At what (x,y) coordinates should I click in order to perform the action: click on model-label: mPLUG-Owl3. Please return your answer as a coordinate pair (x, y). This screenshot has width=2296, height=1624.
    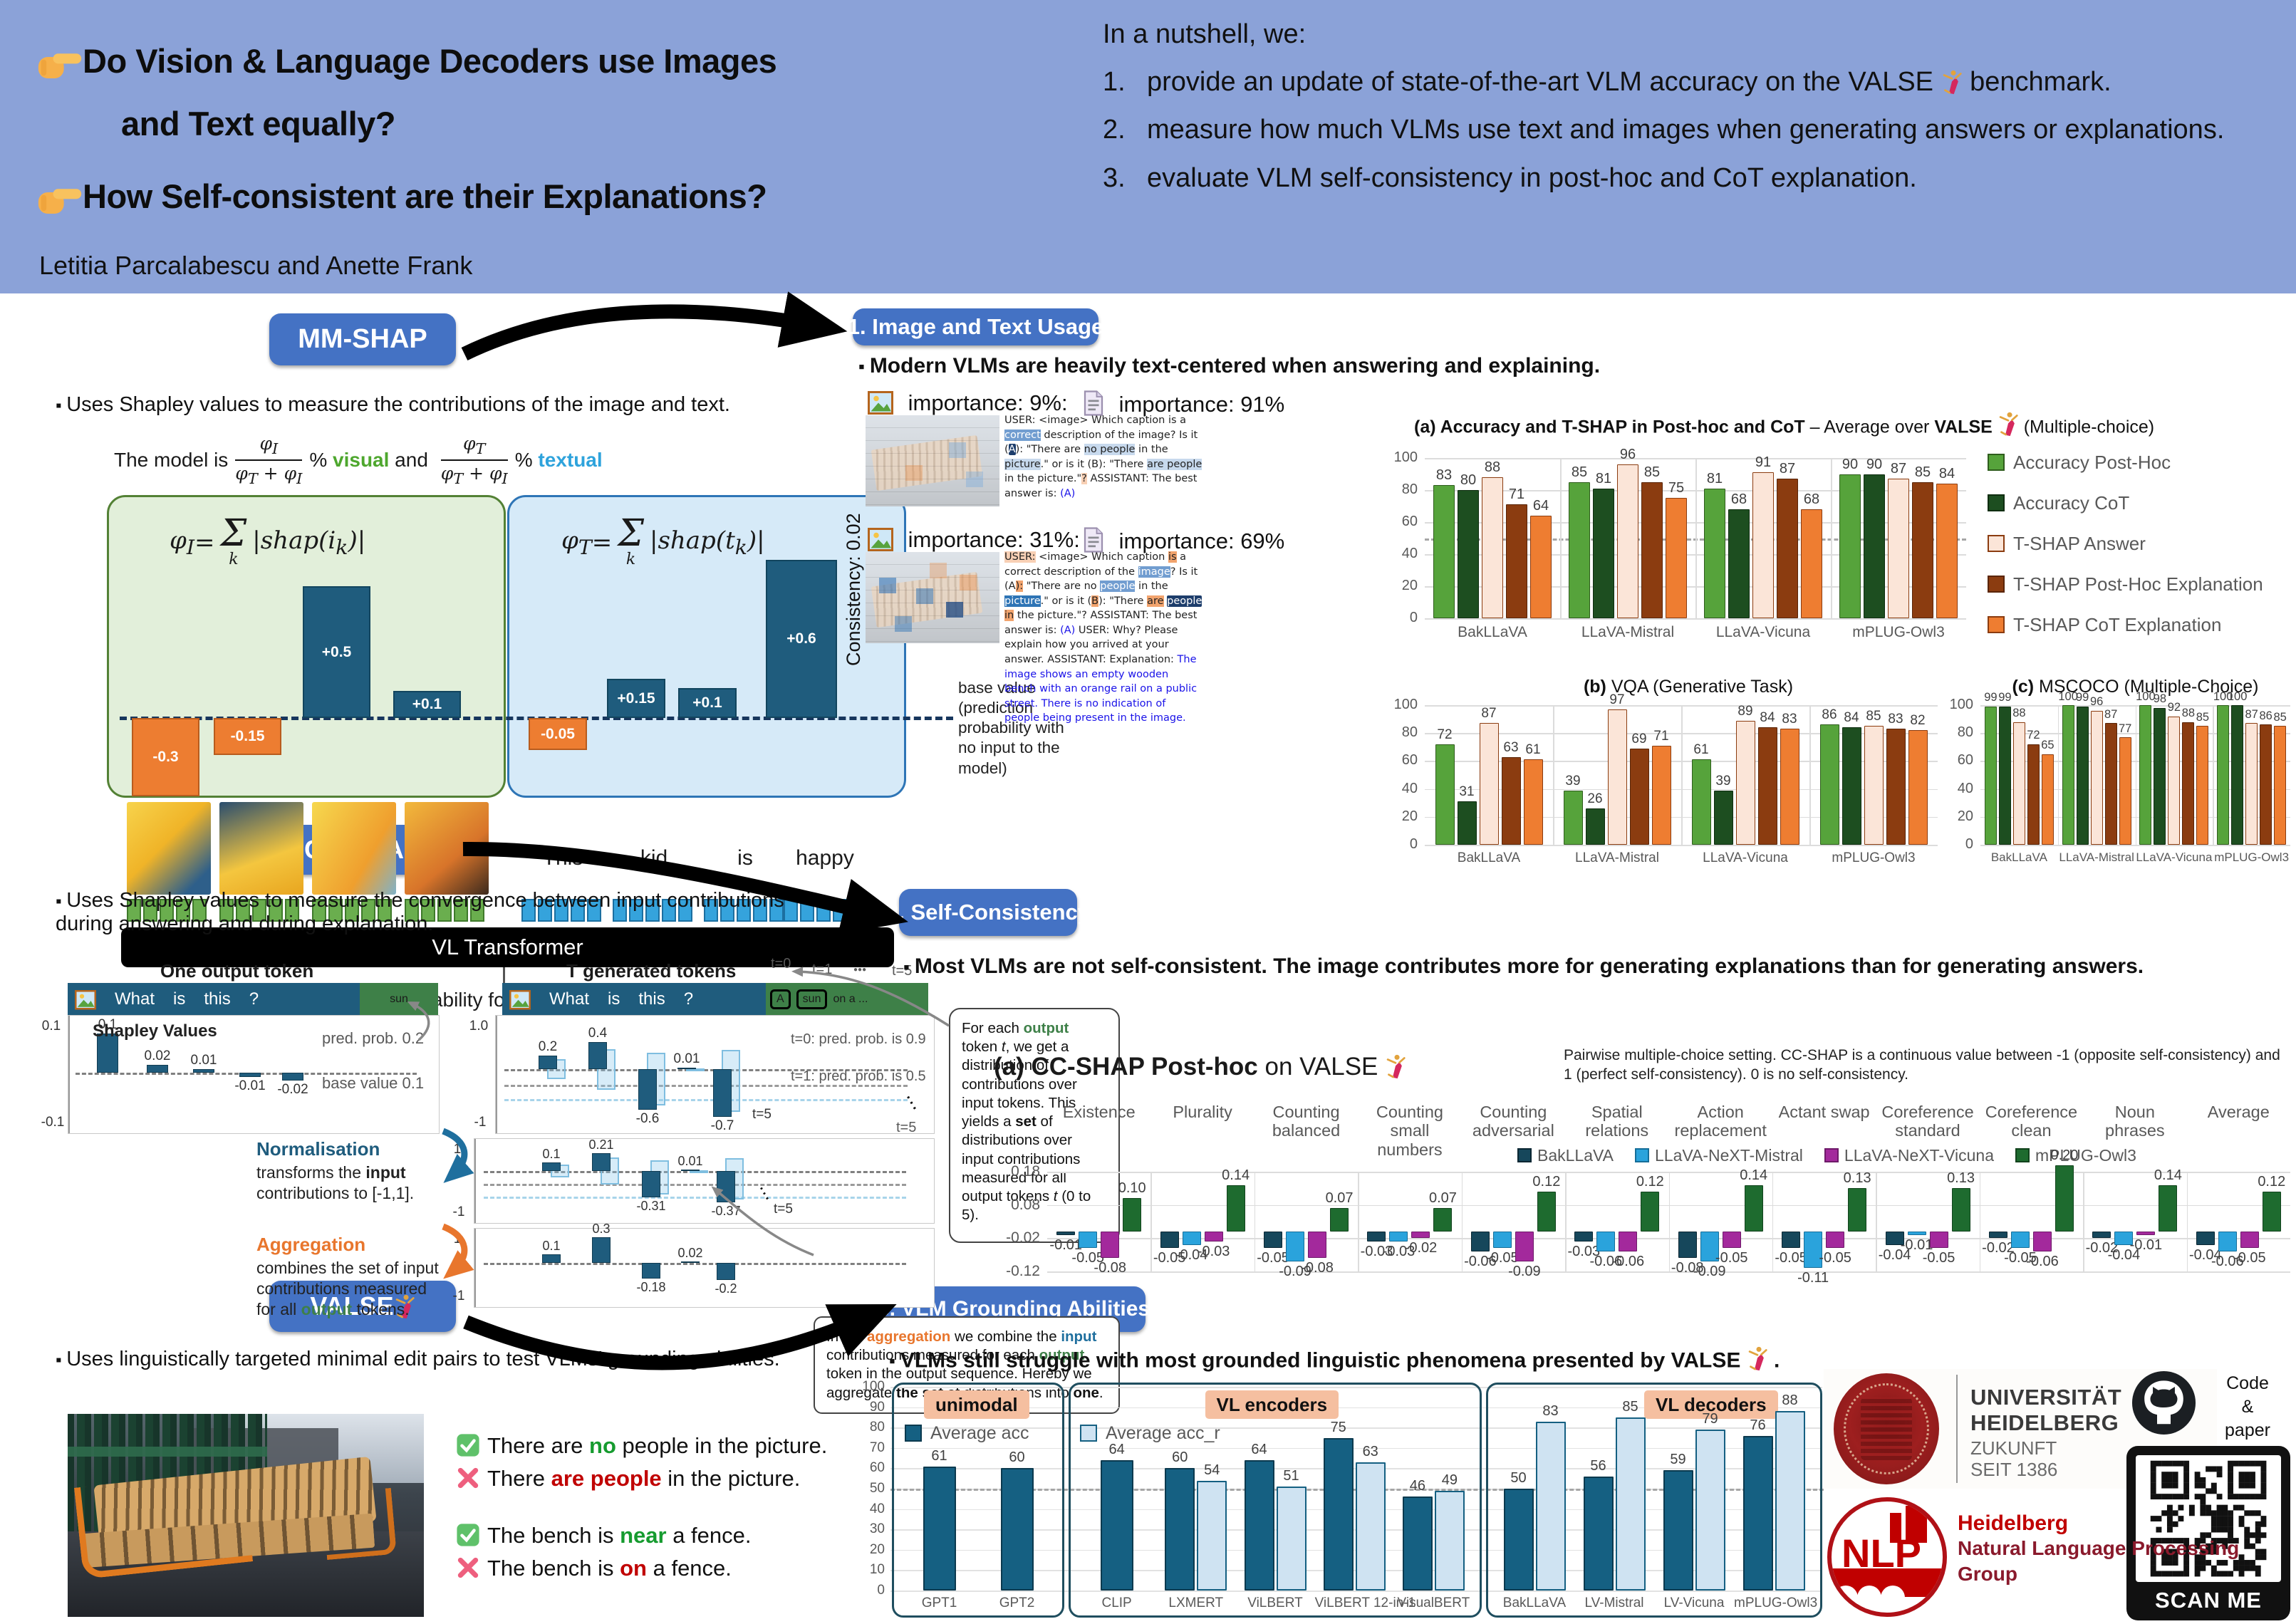
    Looking at the image, I should click on (1776, 1603).